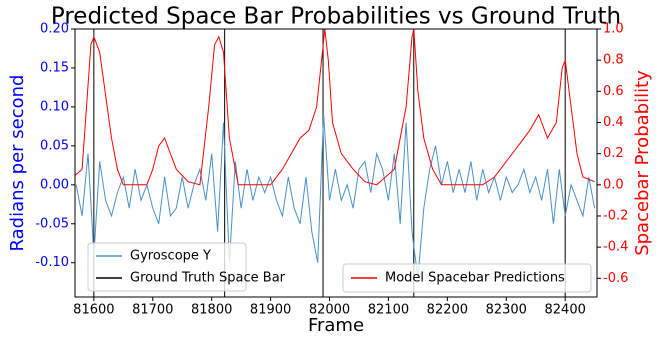  What do you see at coordinates (54, 145) in the screenshot?
I see `y-tick-label: 0.05` at bounding box center [54, 145].